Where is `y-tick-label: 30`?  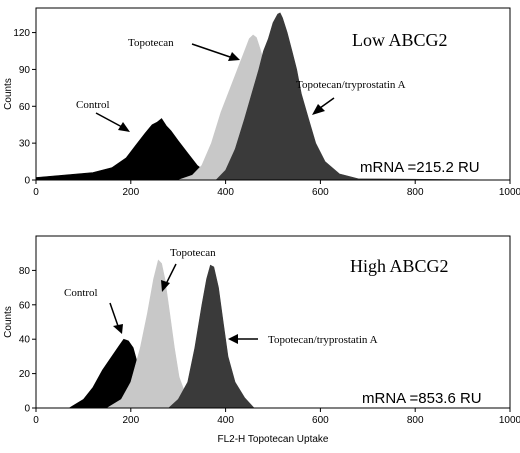
y-tick-label: 30 is located at coordinates (25, 144).